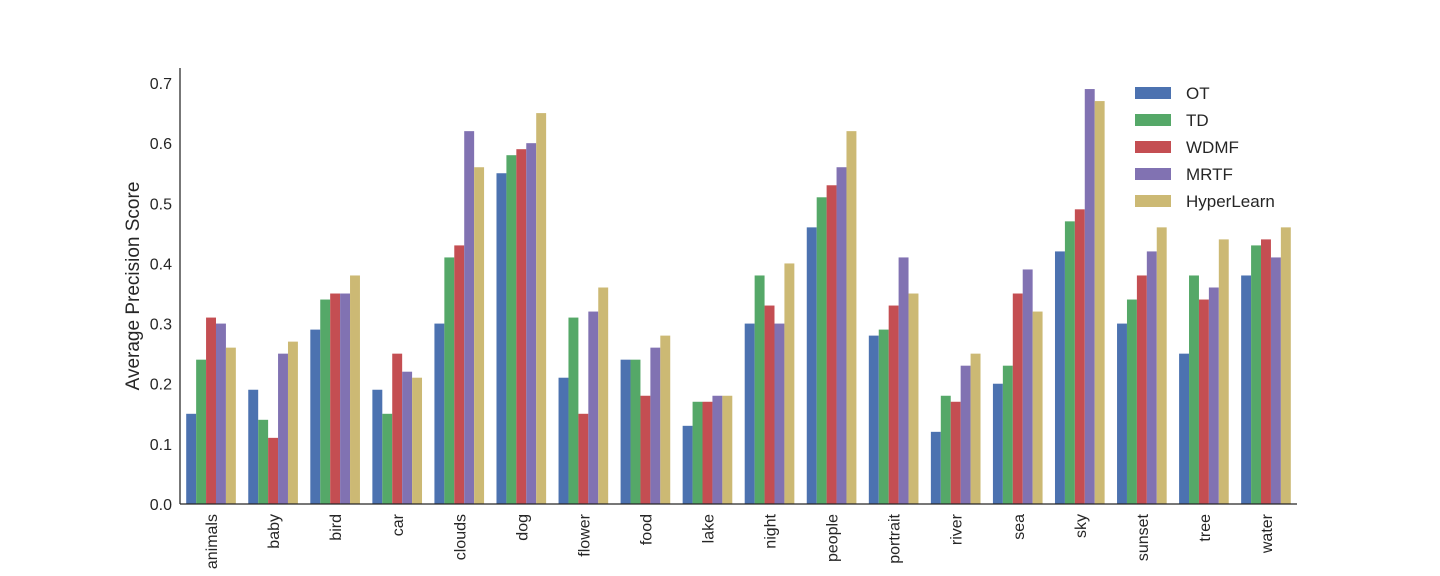 This screenshot has width=1440, height=576. I want to click on bar-night-wdmf, so click(769, 404).